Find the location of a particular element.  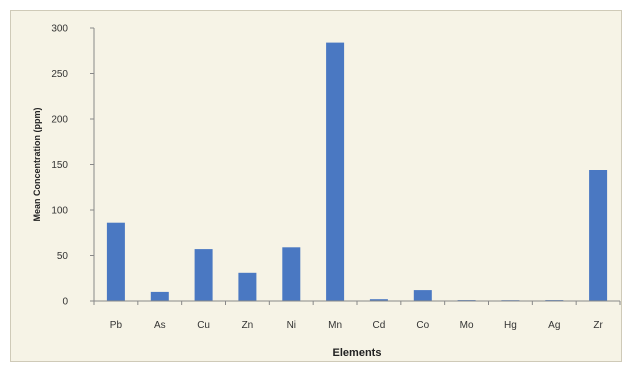

bar-as is located at coordinates (159, 296).